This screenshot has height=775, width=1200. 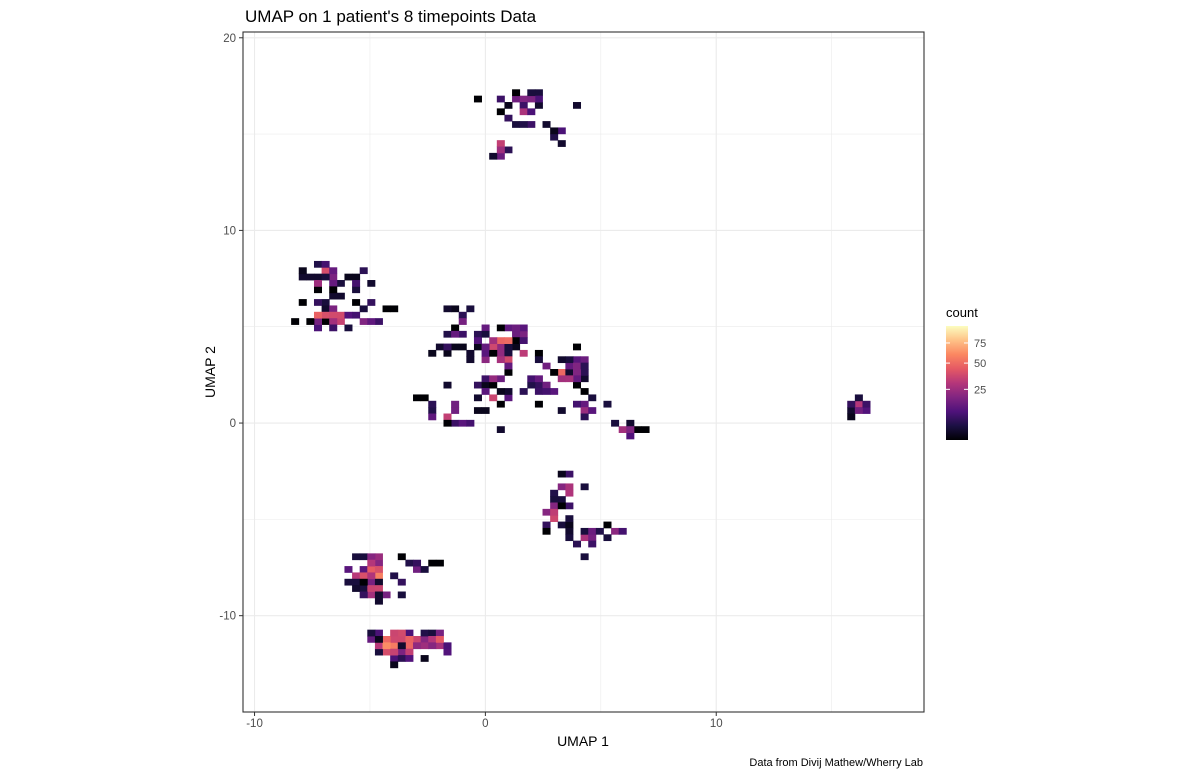 I want to click on chart-title: UMAP on 1 patient's 8 timepoints Data, so click(x=391, y=16).